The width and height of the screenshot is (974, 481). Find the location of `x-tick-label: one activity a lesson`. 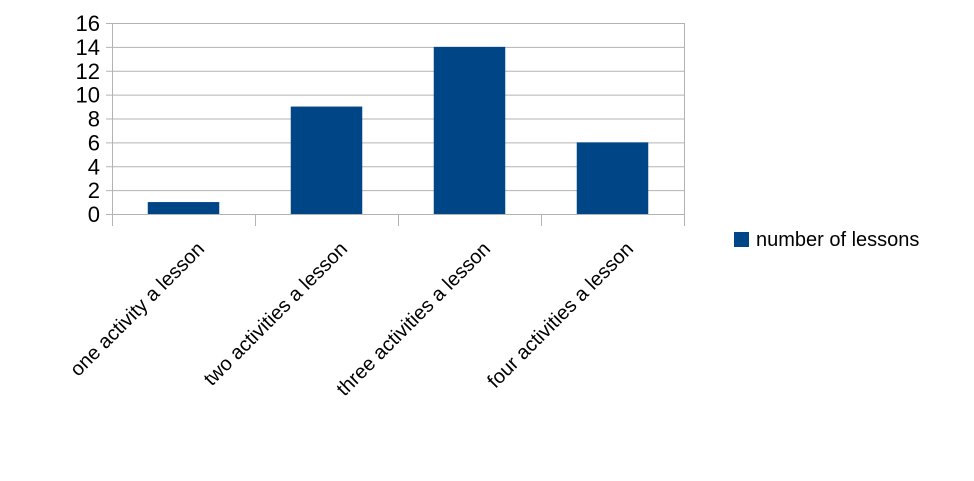

x-tick-label: one activity a lesson is located at coordinates (137, 309).